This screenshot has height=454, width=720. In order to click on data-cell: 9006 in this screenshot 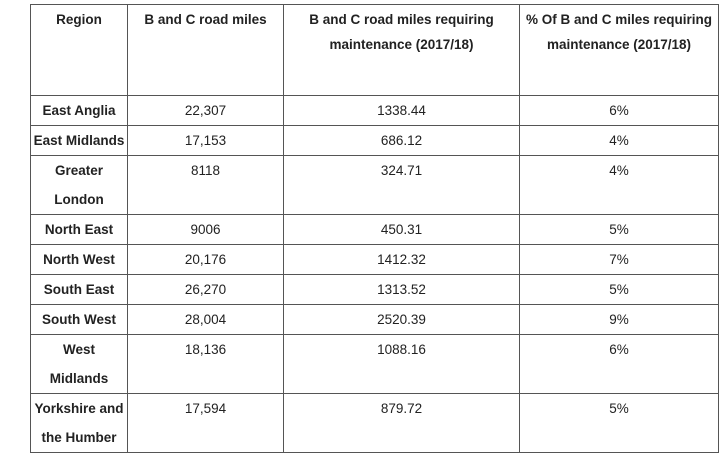, I will do `click(205, 229)`.